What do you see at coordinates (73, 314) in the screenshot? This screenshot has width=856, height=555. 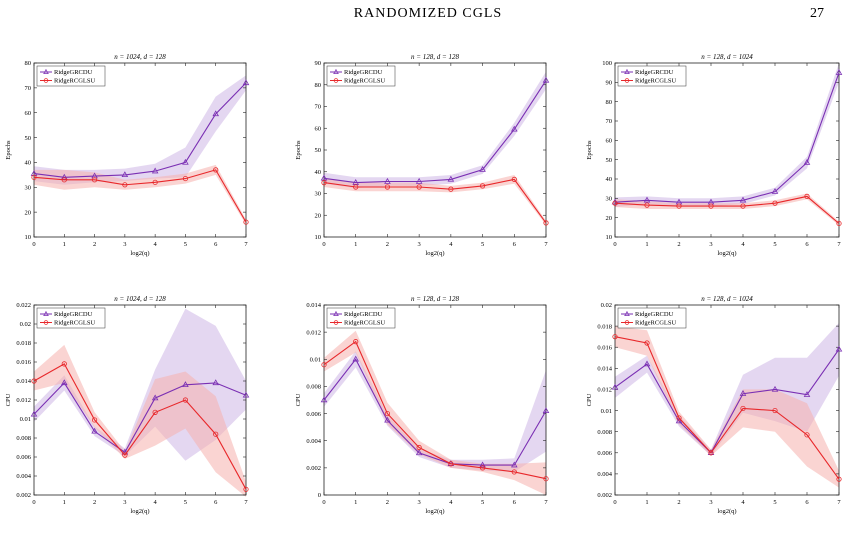 I see `legend-label: RidgeGRCDU` at bounding box center [73, 314].